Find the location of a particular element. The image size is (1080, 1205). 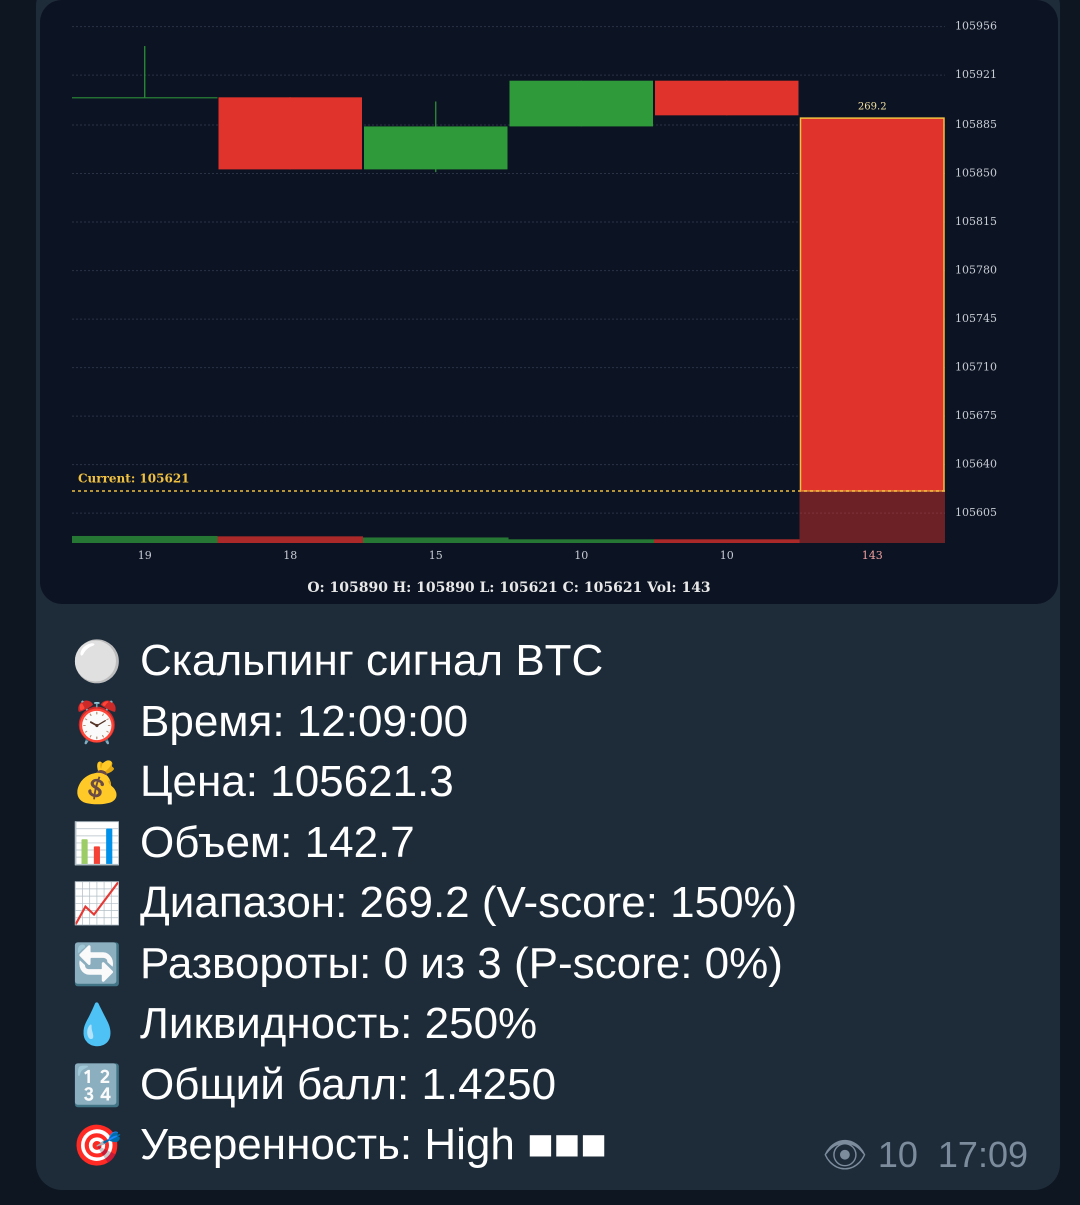

emoji-icon: 💰 is located at coordinates (97, 783).